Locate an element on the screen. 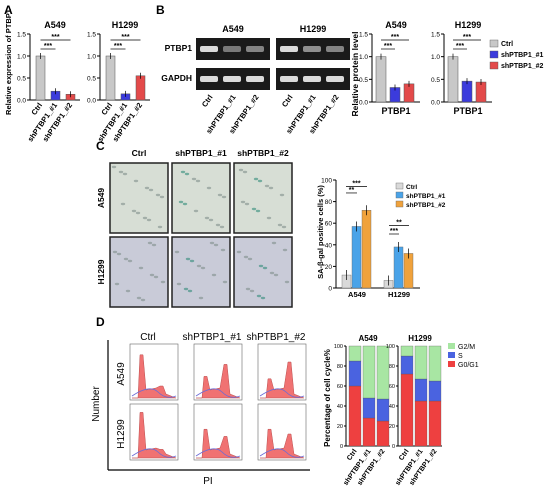  a549-expr-ytick-label: 1.5 is located at coordinates (21, 35).